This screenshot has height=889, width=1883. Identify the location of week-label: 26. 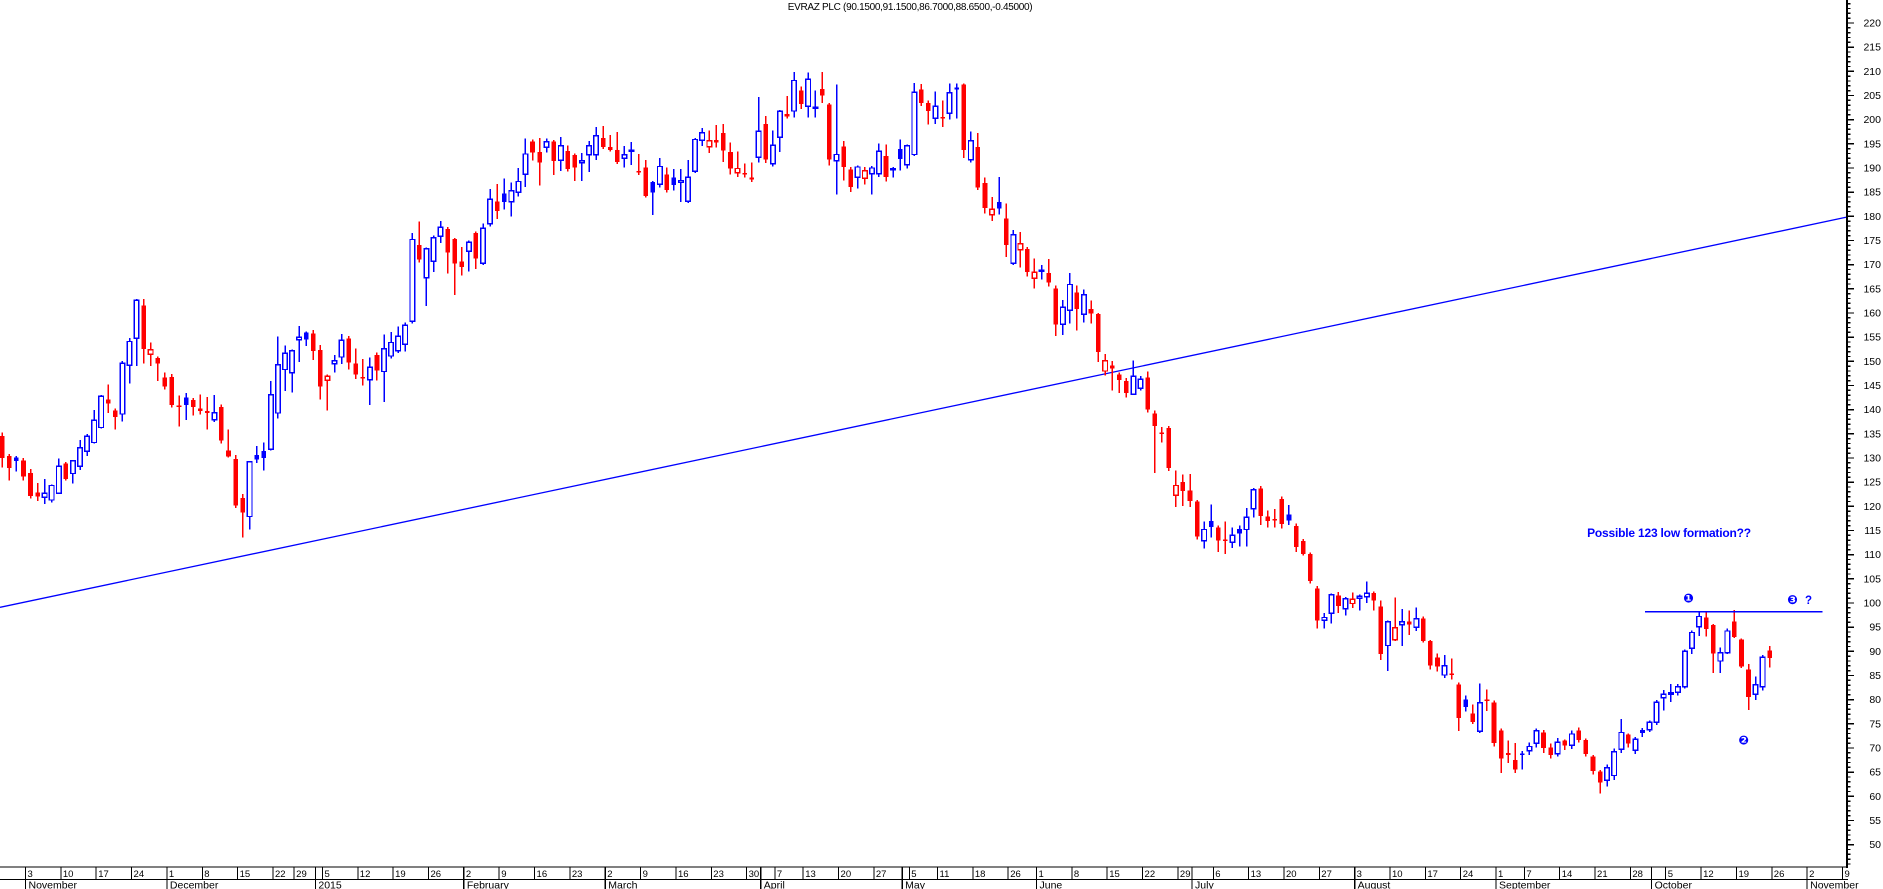
(1779, 874).